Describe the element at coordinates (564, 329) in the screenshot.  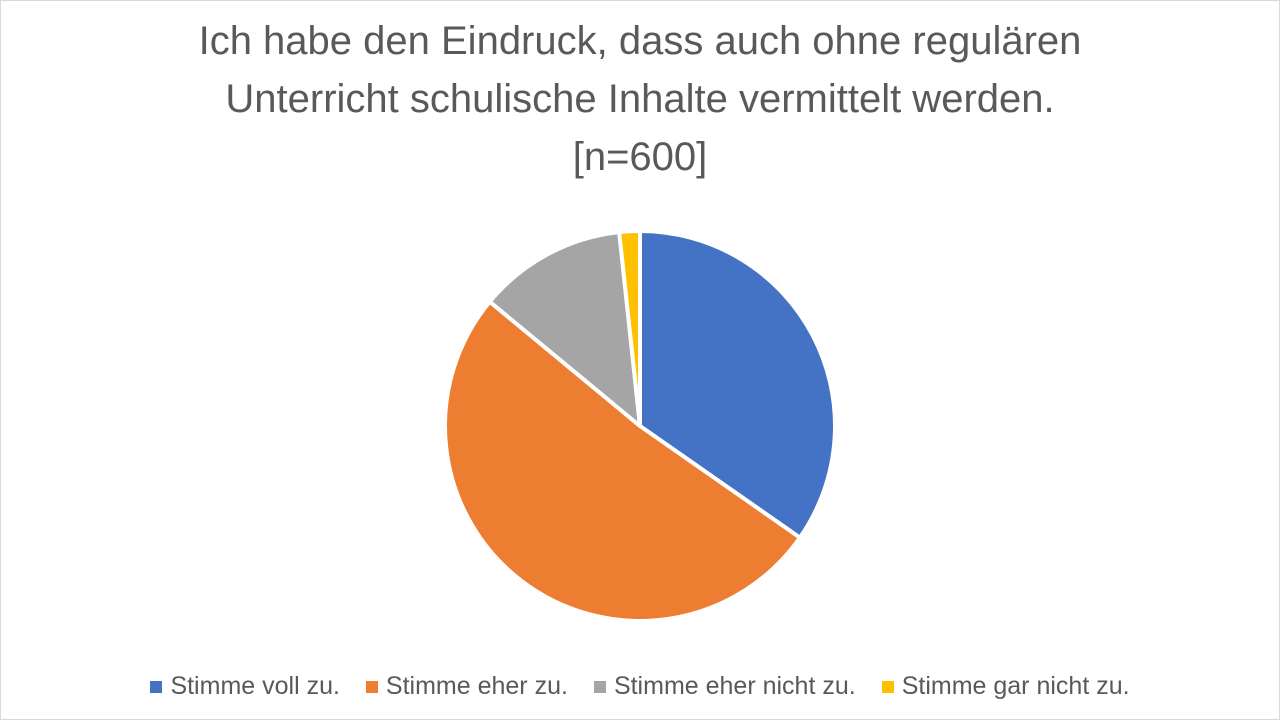
I see `pie-slice-eher-nicht` at that location.